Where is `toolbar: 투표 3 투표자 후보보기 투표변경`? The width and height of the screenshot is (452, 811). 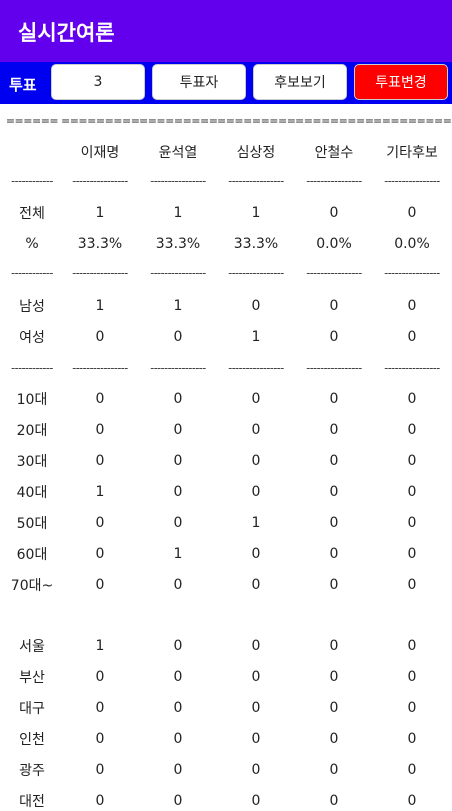 toolbar: 투표 3 투표자 후보보기 투표변경 is located at coordinates (226, 83).